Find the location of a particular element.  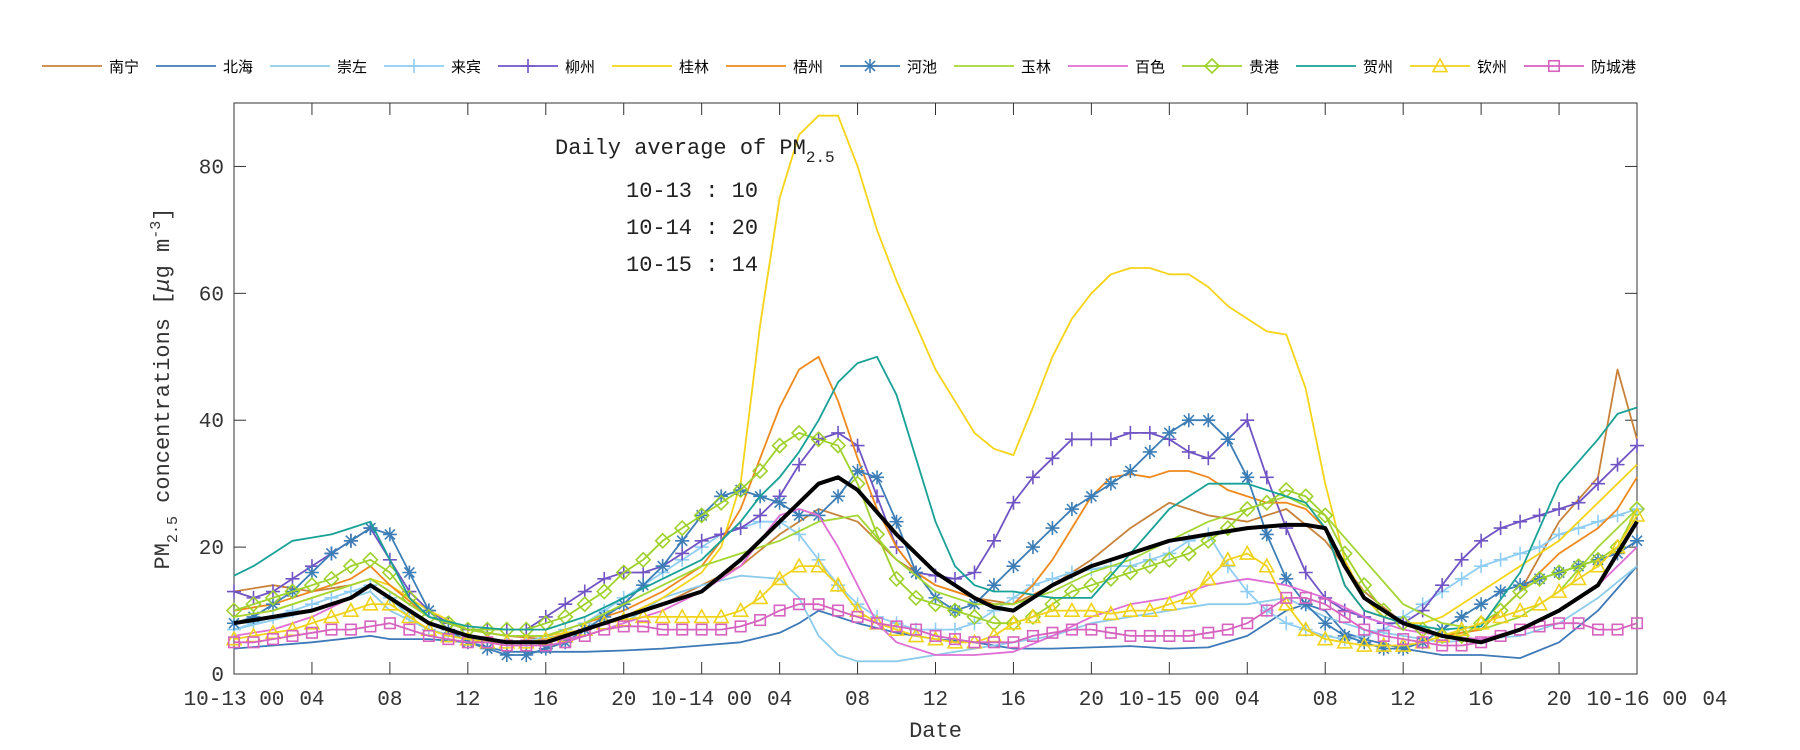

x-tick-label: 10-13 00 is located at coordinates (234, 700).